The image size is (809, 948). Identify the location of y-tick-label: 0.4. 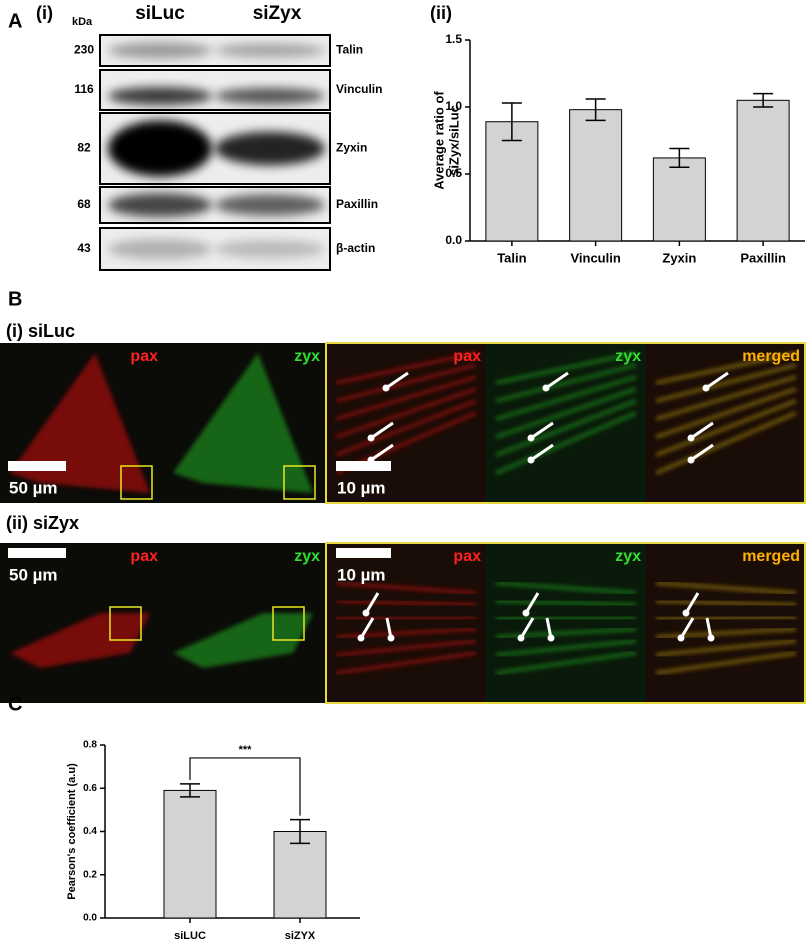
(90, 831).